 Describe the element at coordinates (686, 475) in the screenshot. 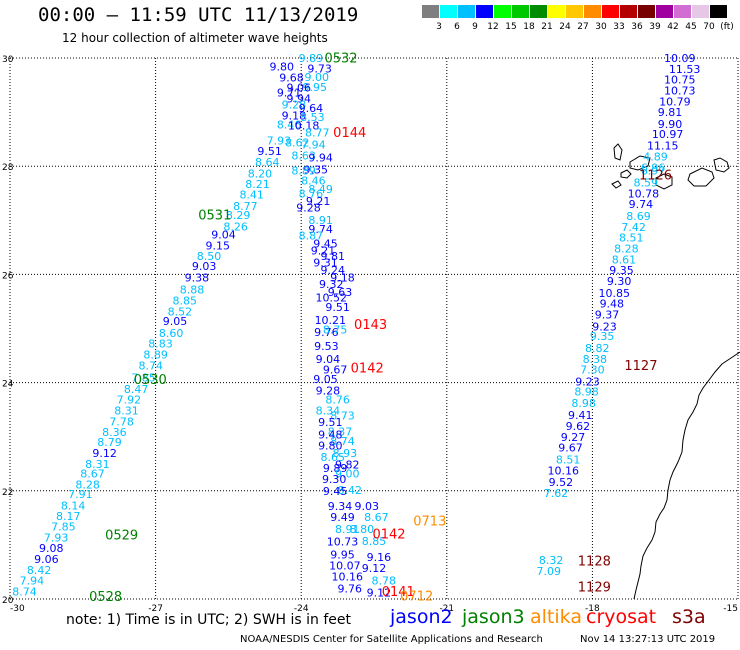

I see `african-coastline` at that location.